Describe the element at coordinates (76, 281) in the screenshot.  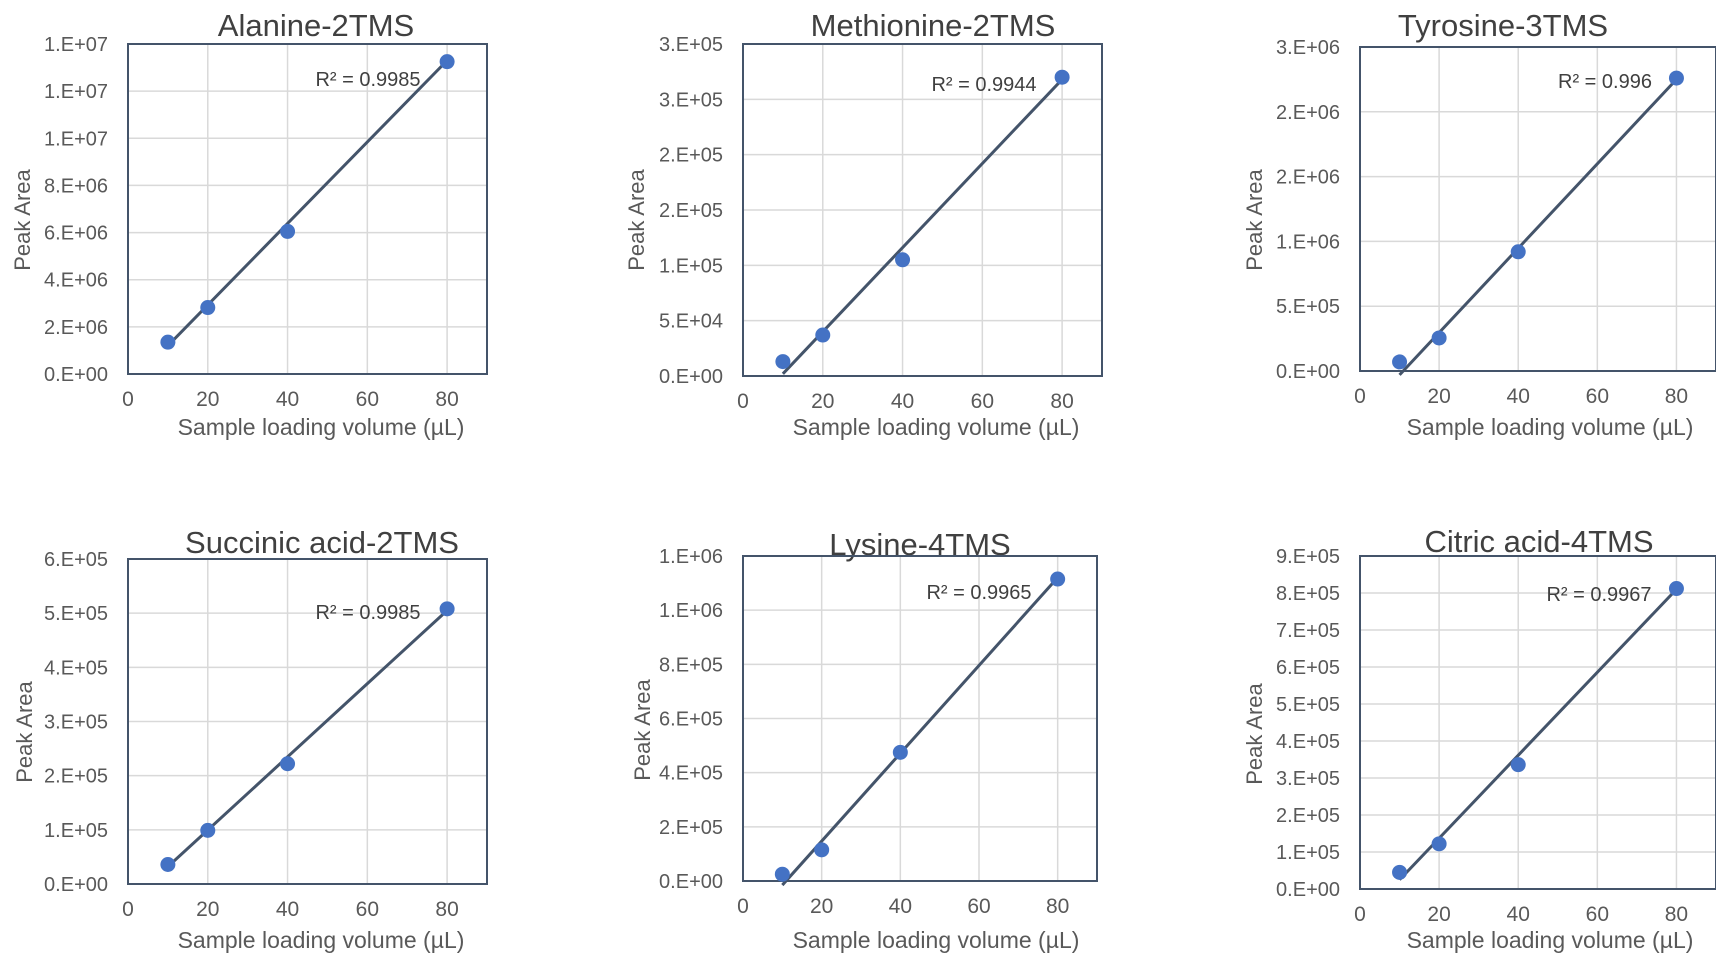
I see `y-tick-label: 4.E+06` at that location.